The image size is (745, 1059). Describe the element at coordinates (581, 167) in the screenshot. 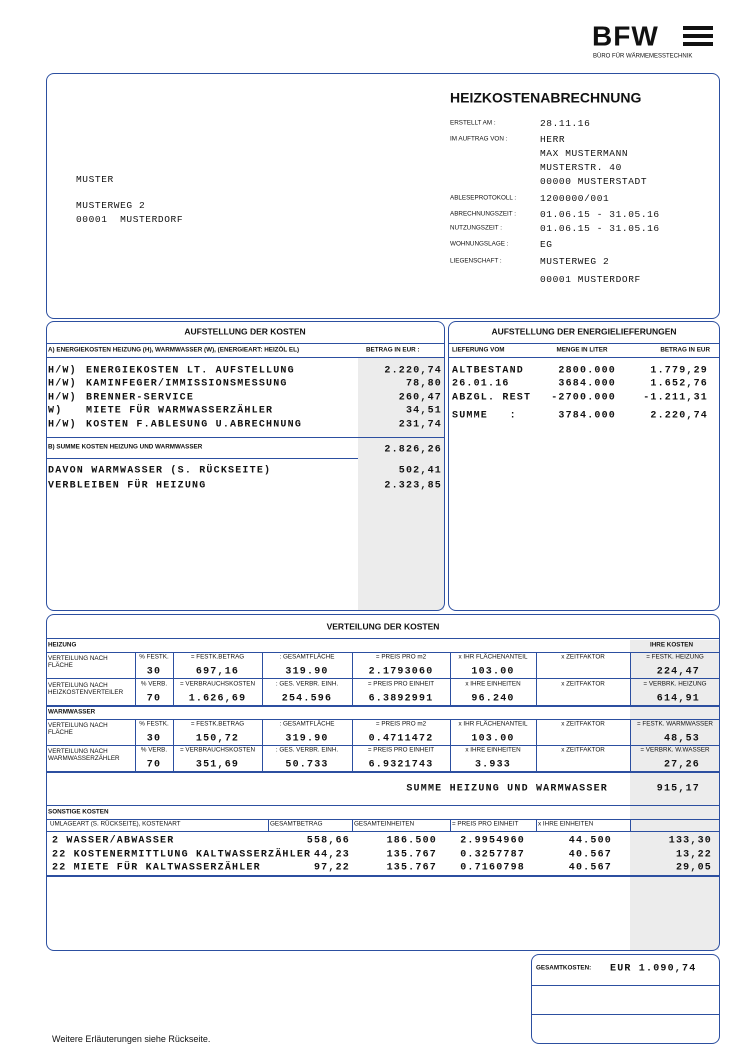

I see `field-value: MUSTERSTR. 40` at that location.